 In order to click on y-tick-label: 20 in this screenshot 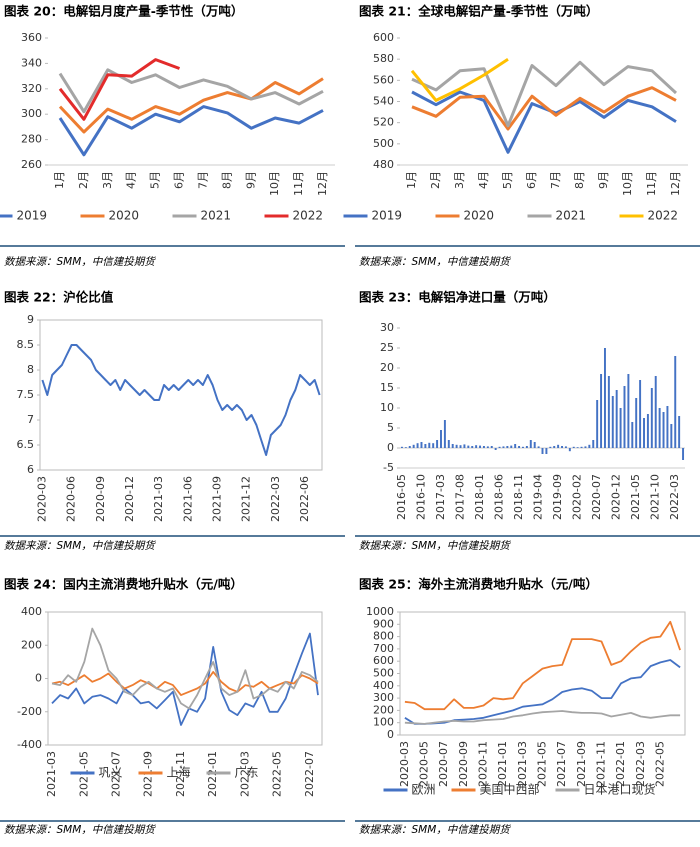, I will do `click(387, 367)`.